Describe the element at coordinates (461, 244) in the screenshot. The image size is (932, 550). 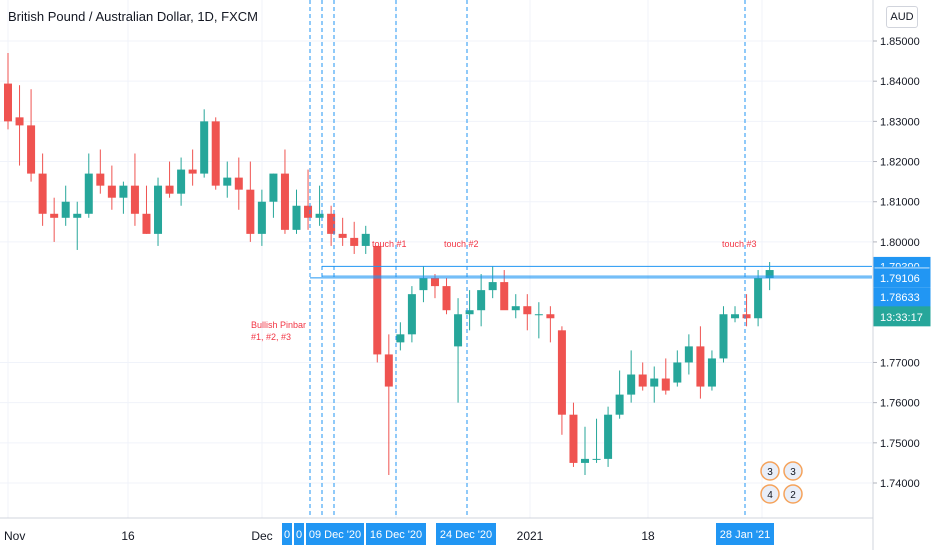
I see `annotation-touch-2: touch #2` at that location.